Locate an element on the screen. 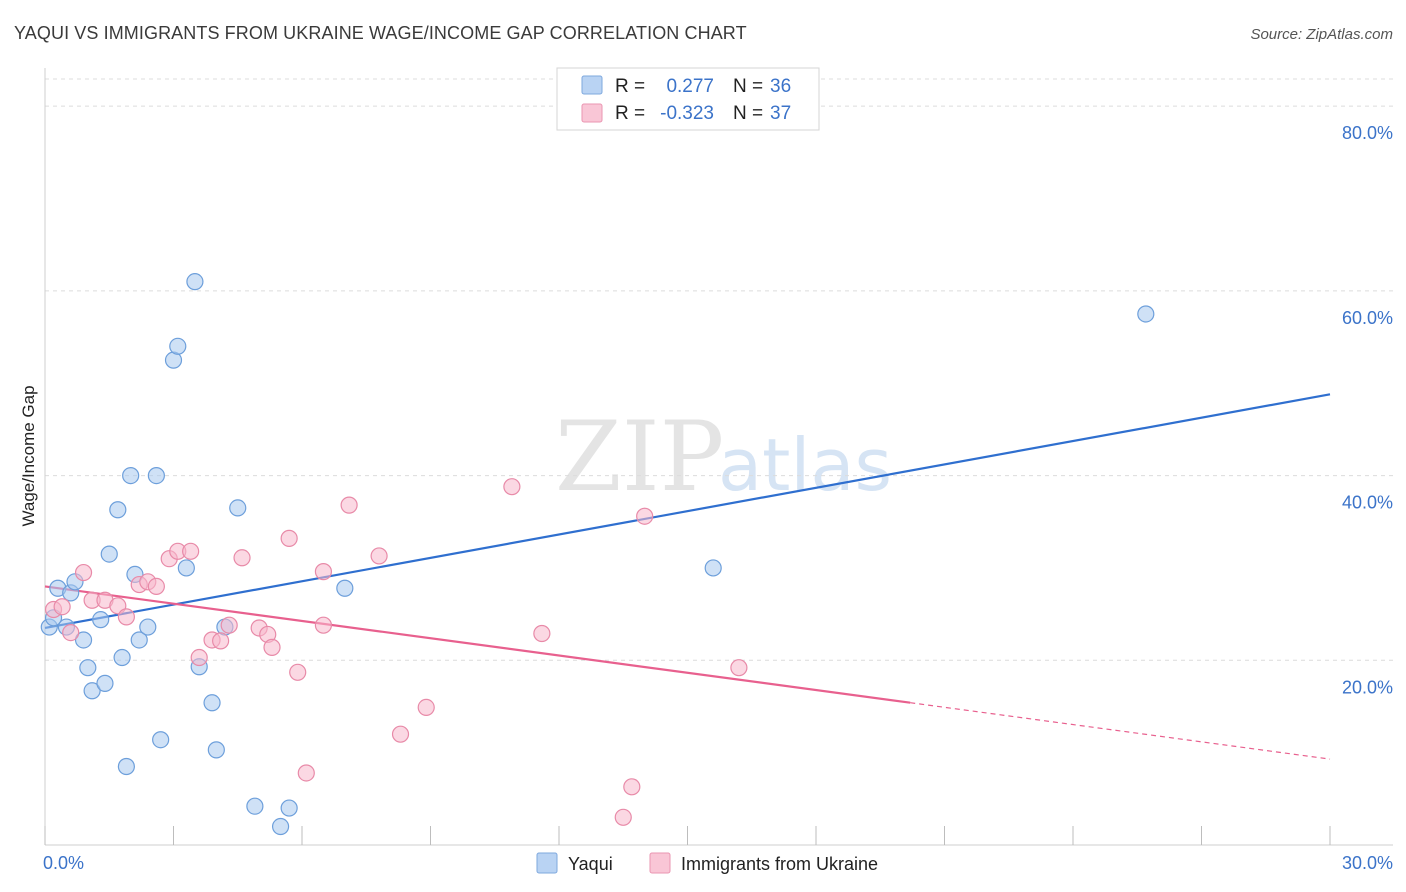 This screenshot has width=1406, height=892. y-tick-label-2: 60.0% is located at coordinates (1367, 318).